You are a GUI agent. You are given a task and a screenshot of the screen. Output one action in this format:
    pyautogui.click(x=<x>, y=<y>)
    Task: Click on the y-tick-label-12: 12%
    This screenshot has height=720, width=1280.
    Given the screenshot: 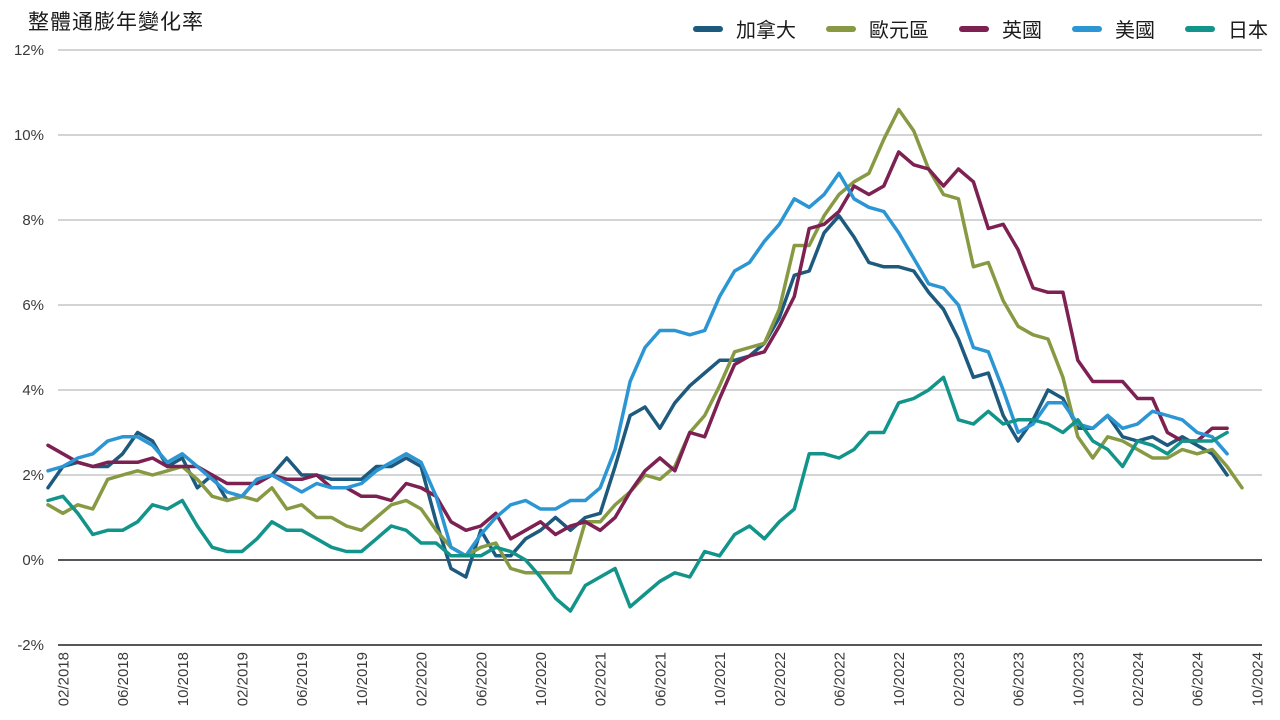 What is the action you would take?
    pyautogui.click(x=29, y=50)
    